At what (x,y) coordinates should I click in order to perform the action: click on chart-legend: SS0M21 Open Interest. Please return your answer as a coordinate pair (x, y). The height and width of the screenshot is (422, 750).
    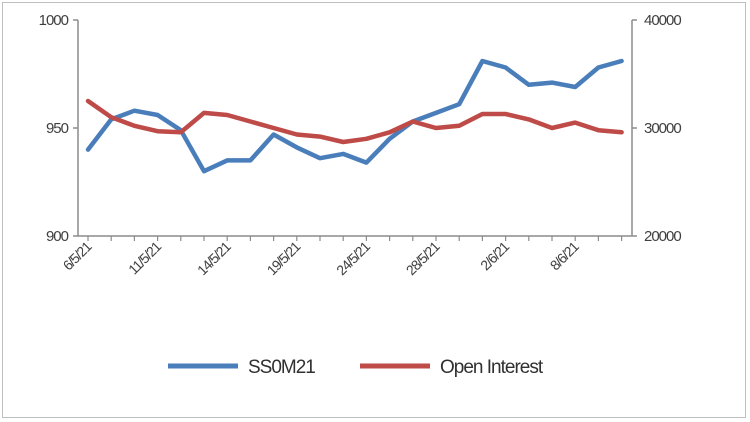
    Looking at the image, I should click on (356, 367).